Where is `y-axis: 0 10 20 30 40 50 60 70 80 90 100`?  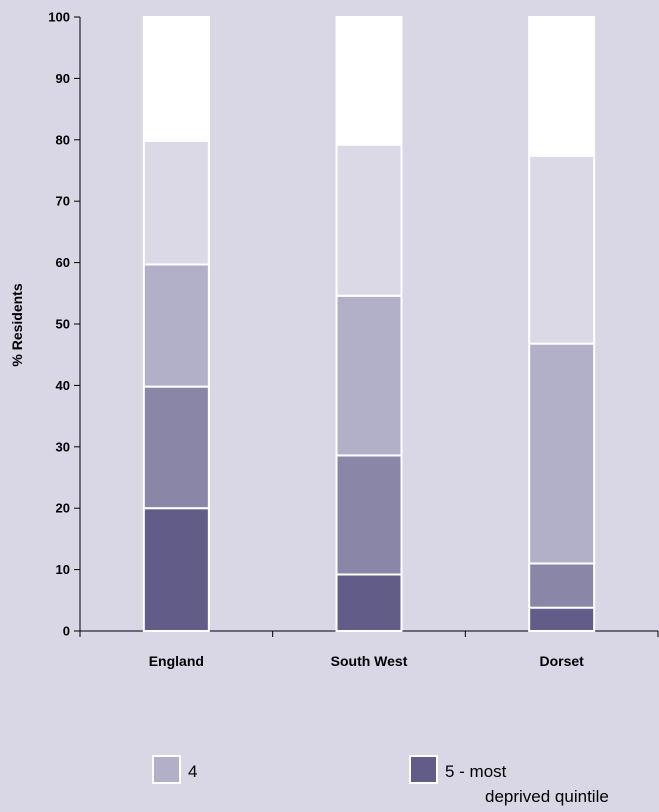
y-axis: 0 10 20 30 40 50 60 70 80 90 100 is located at coordinates (64, 324).